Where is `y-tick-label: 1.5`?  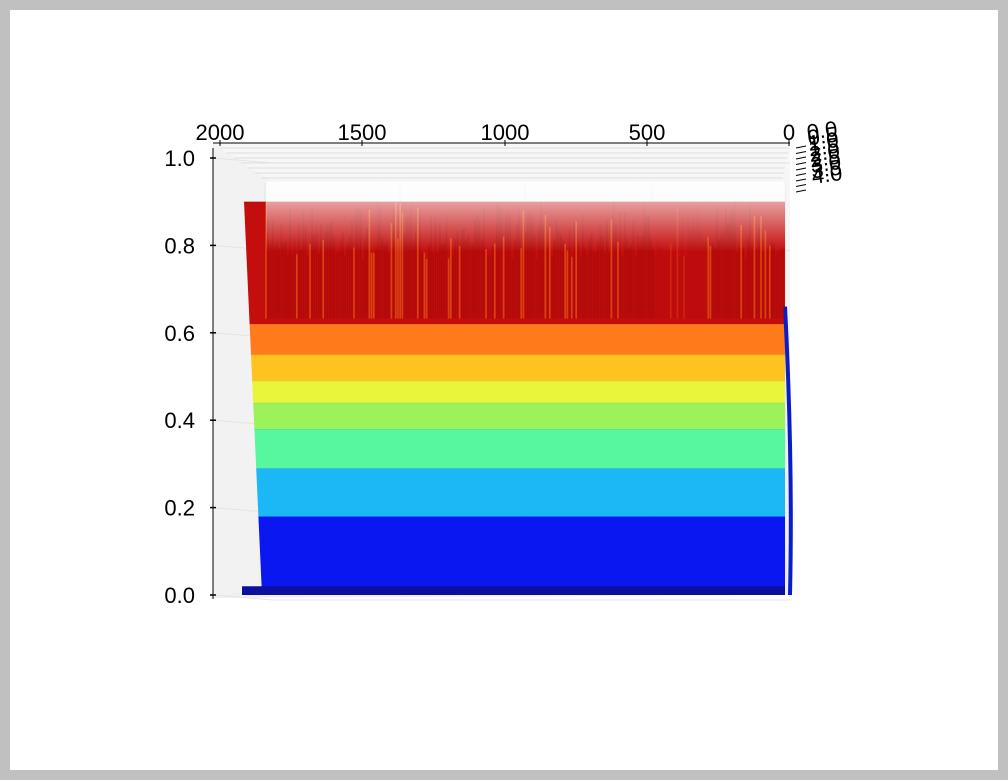
y-tick-label: 1.5 is located at coordinates (824, 146).